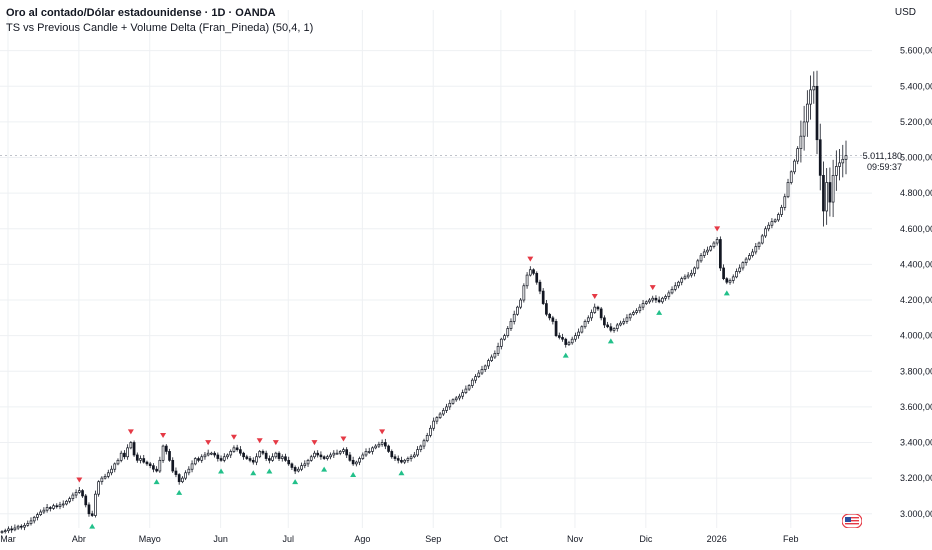 The width and height of the screenshot is (932, 550). Describe the element at coordinates (289, 539) in the screenshot. I see `x-tick-label: Jul` at that location.